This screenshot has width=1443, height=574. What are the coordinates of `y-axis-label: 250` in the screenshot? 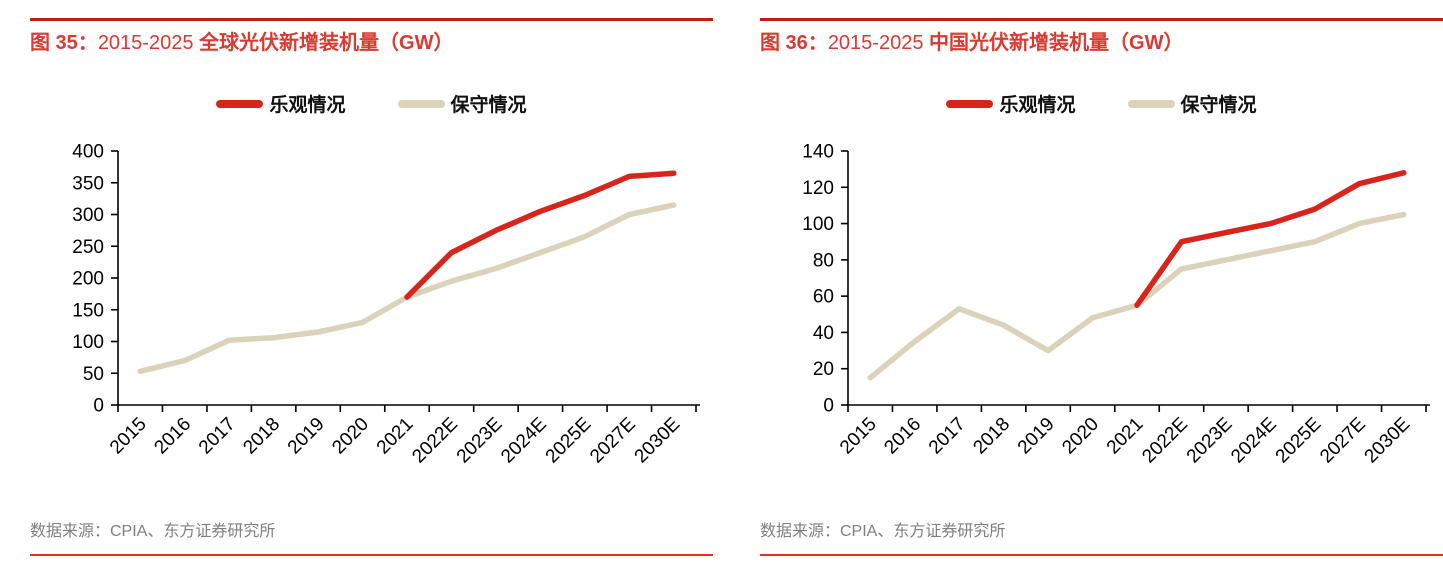 It's located at (88, 247).